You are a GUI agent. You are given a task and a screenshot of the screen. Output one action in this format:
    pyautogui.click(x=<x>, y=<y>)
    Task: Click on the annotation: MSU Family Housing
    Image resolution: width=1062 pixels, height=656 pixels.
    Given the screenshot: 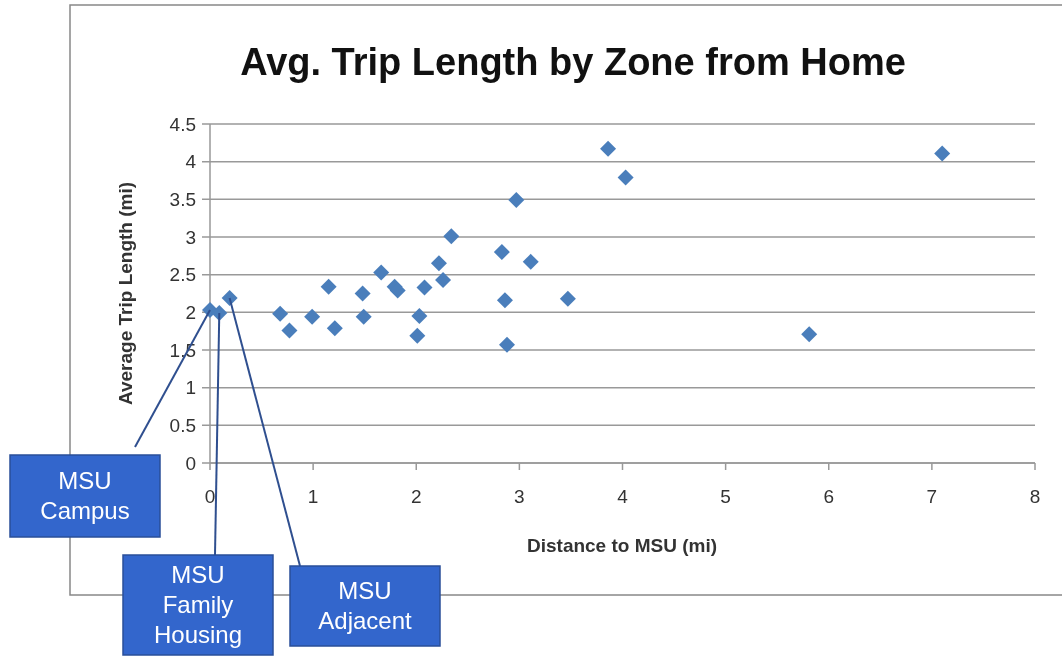 What is the action you would take?
    pyautogui.click(x=198, y=605)
    